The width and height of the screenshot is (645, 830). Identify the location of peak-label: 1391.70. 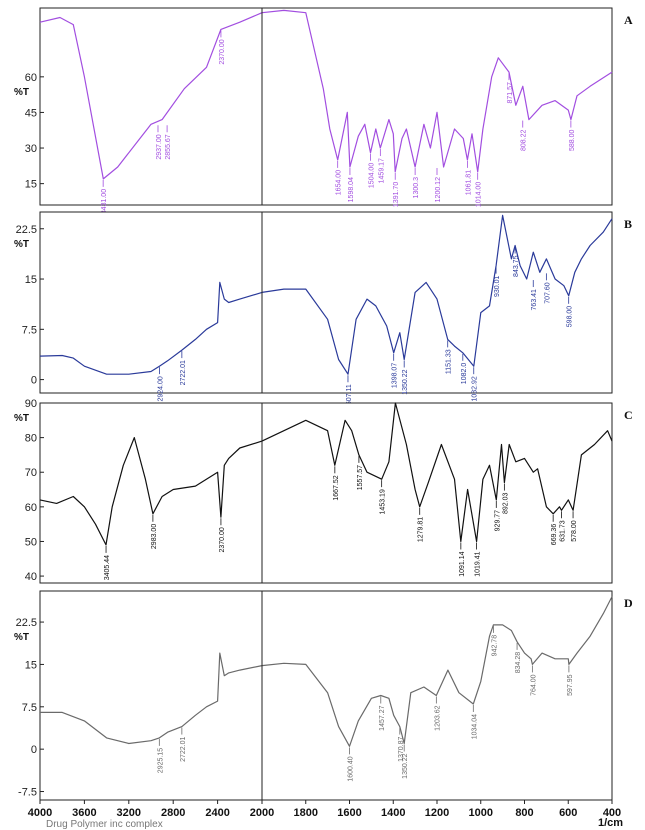
(396, 194).